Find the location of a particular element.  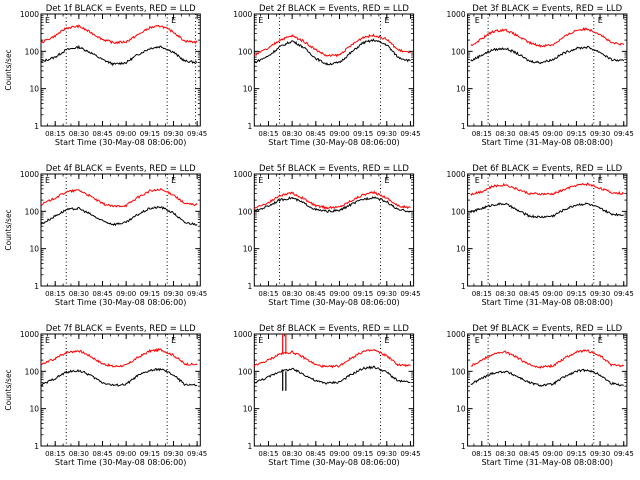

panel-title: Det 7f BLACK = Events, RED = LLD is located at coordinates (121, 329).